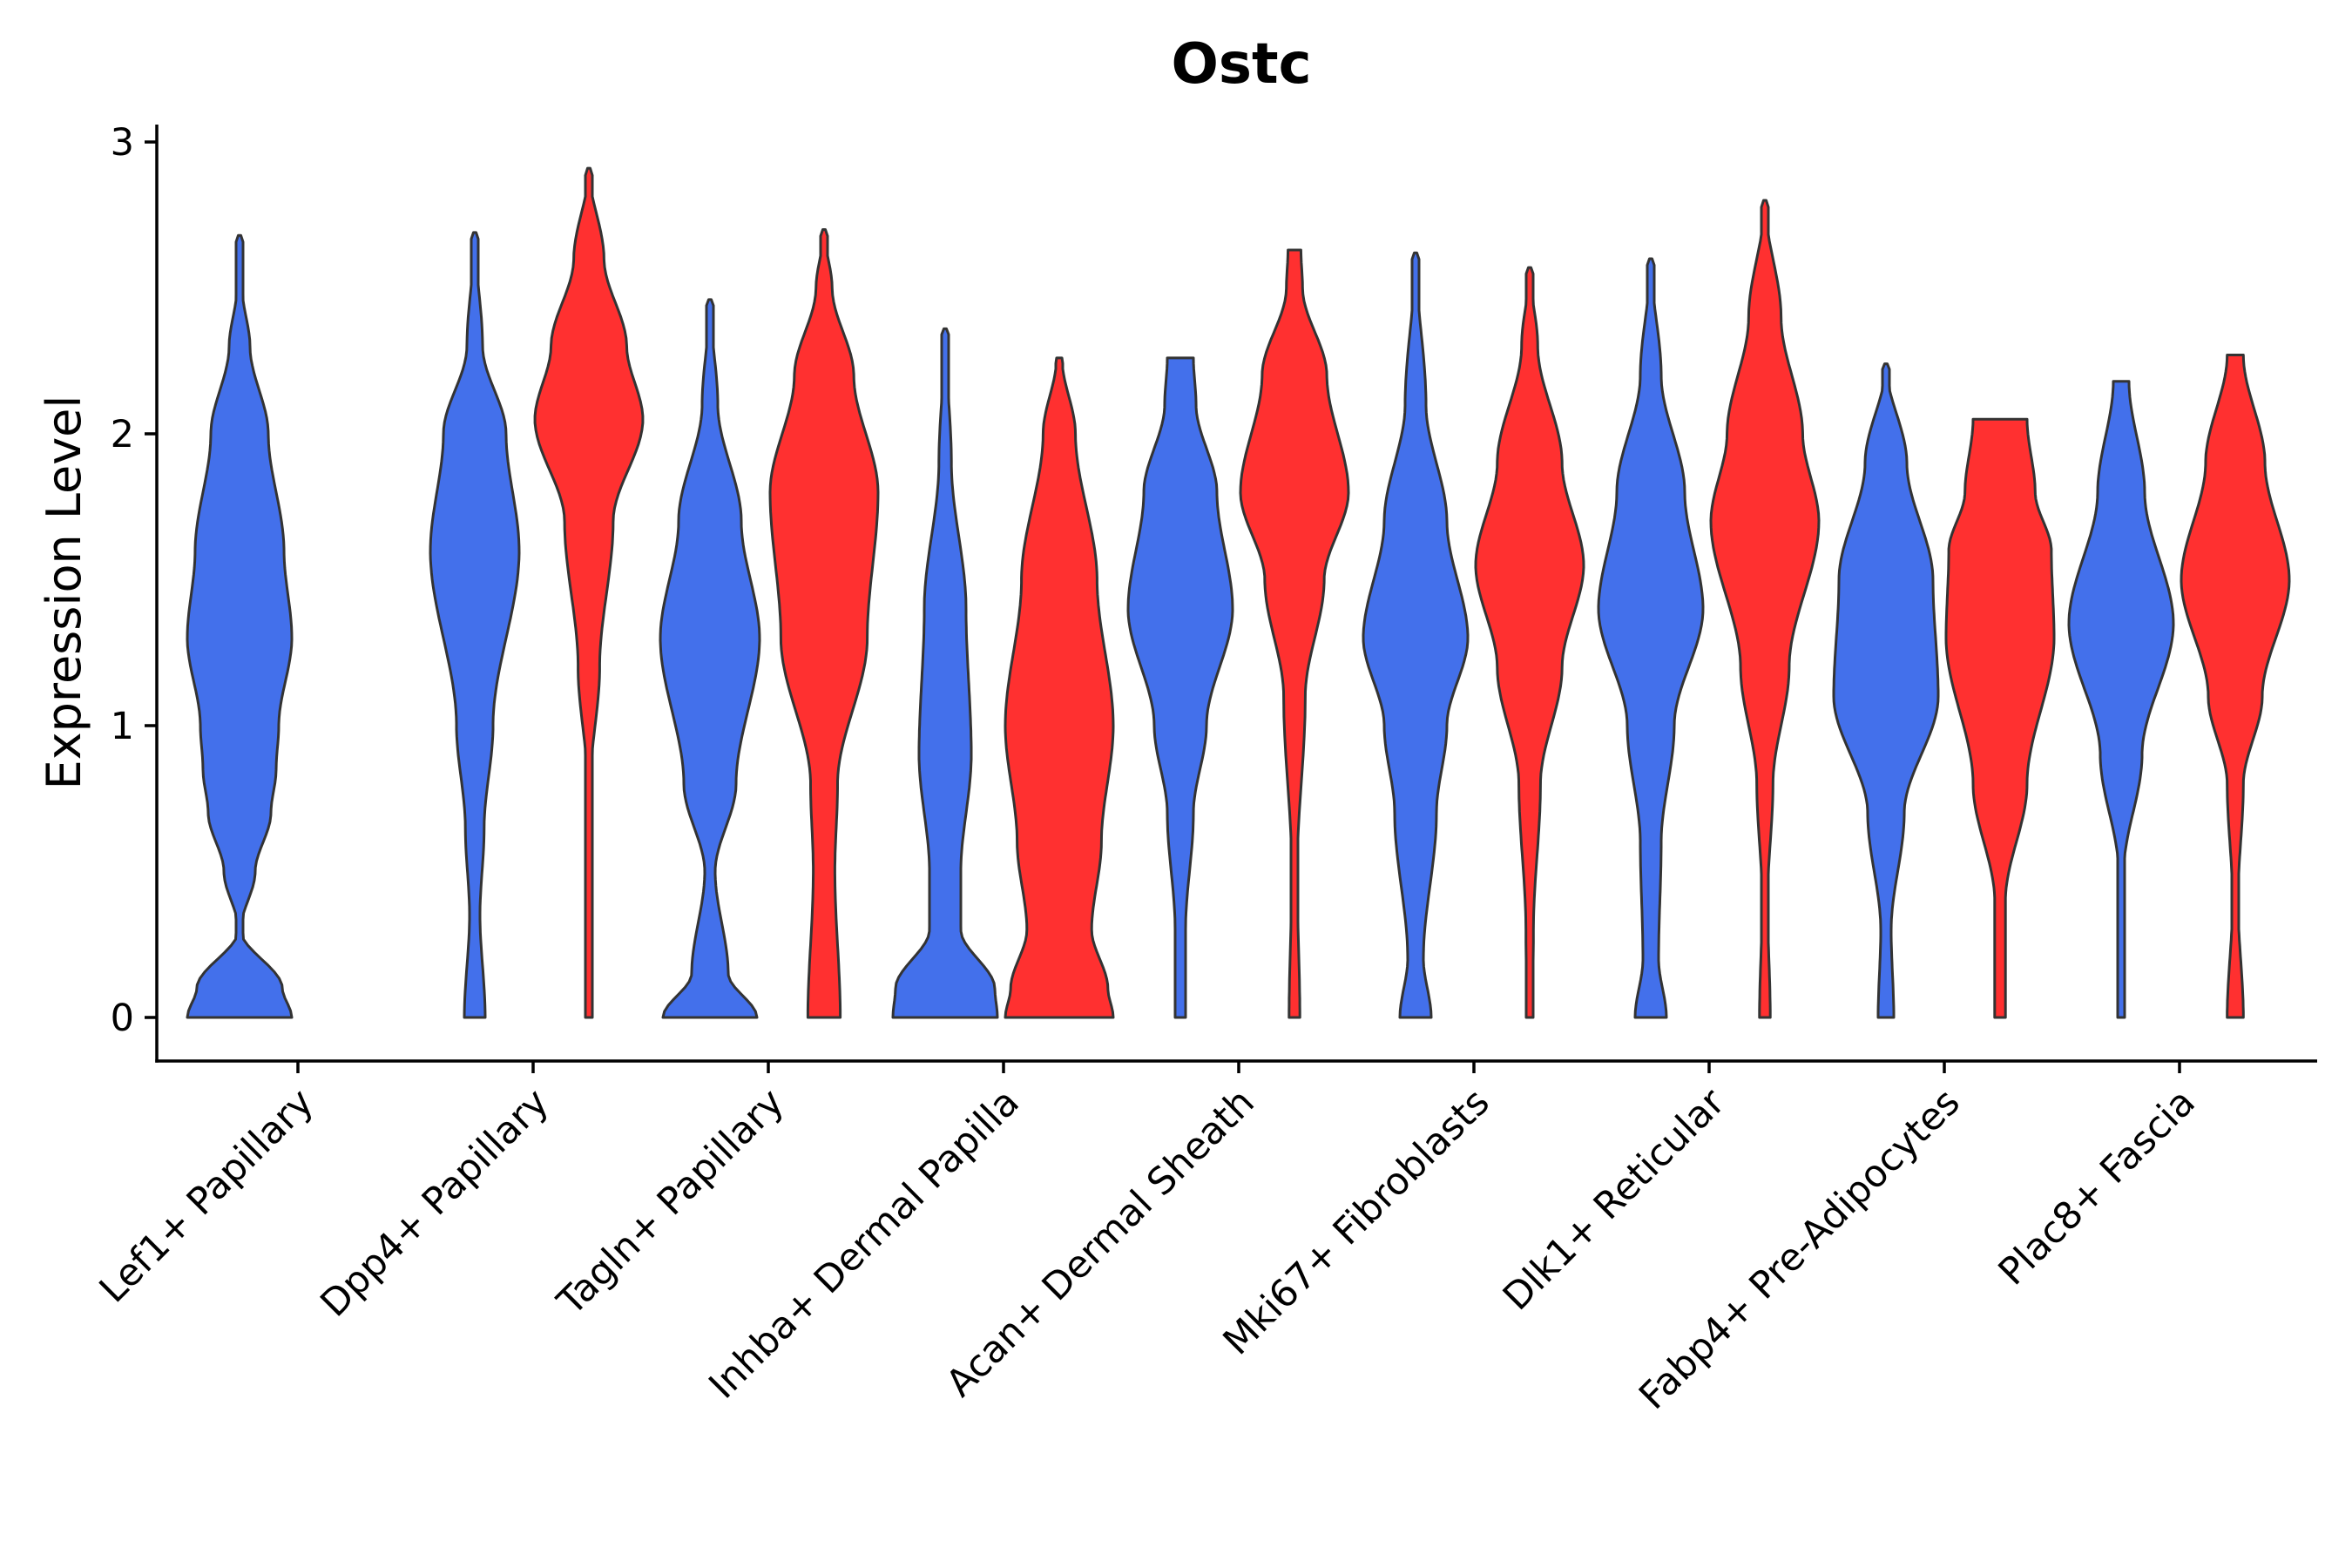 The height and width of the screenshot is (1568, 2352). I want to click on y-ticks-group: 0 1 2 3, so click(134, 580).